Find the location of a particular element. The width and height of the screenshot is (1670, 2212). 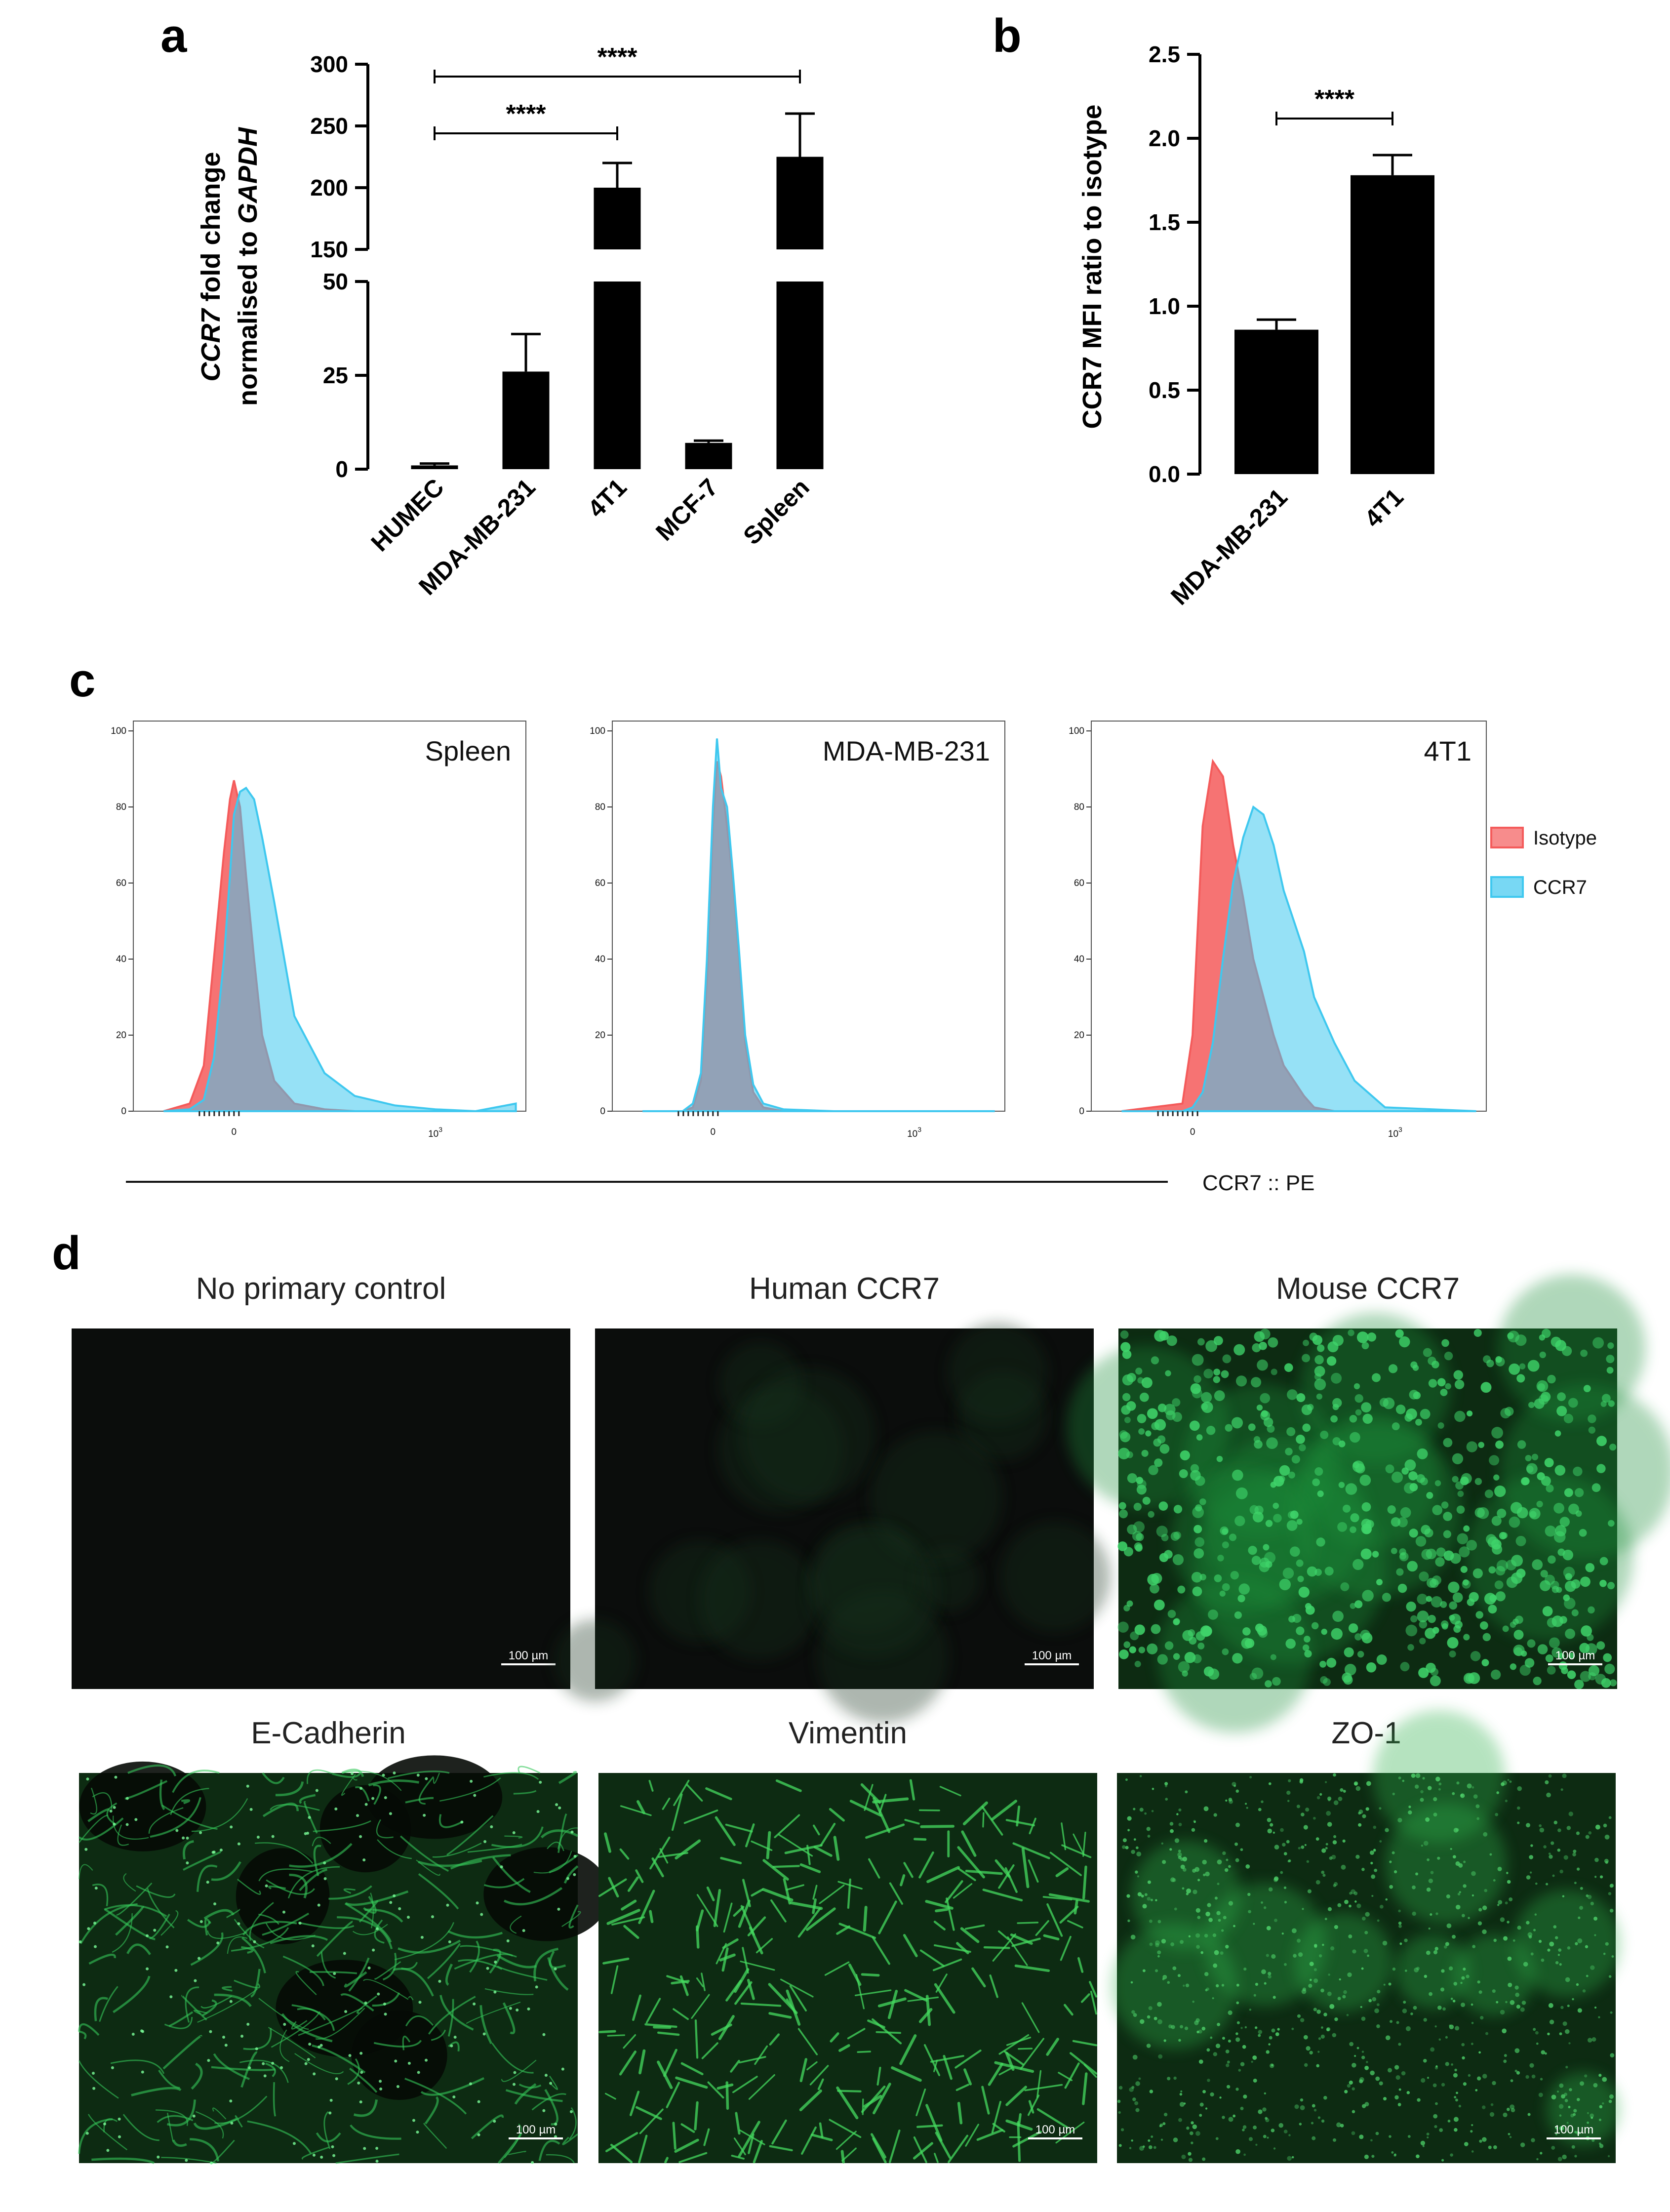

cell-cluster-glow is located at coordinates (1376, 1510).